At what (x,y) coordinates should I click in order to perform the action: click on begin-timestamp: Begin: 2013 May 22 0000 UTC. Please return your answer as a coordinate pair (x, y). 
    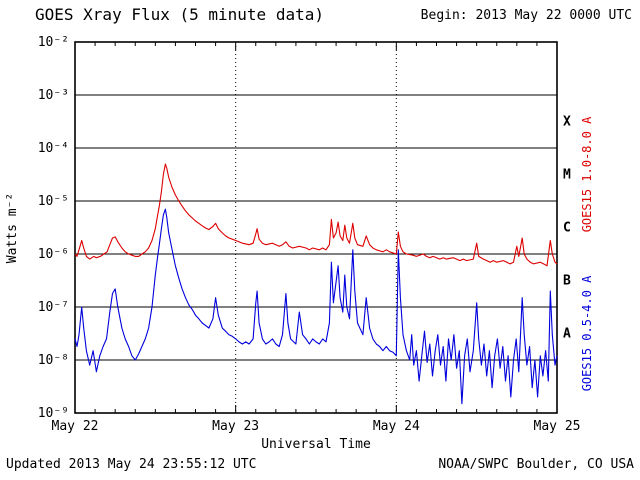
    Looking at the image, I should click on (526, 15).